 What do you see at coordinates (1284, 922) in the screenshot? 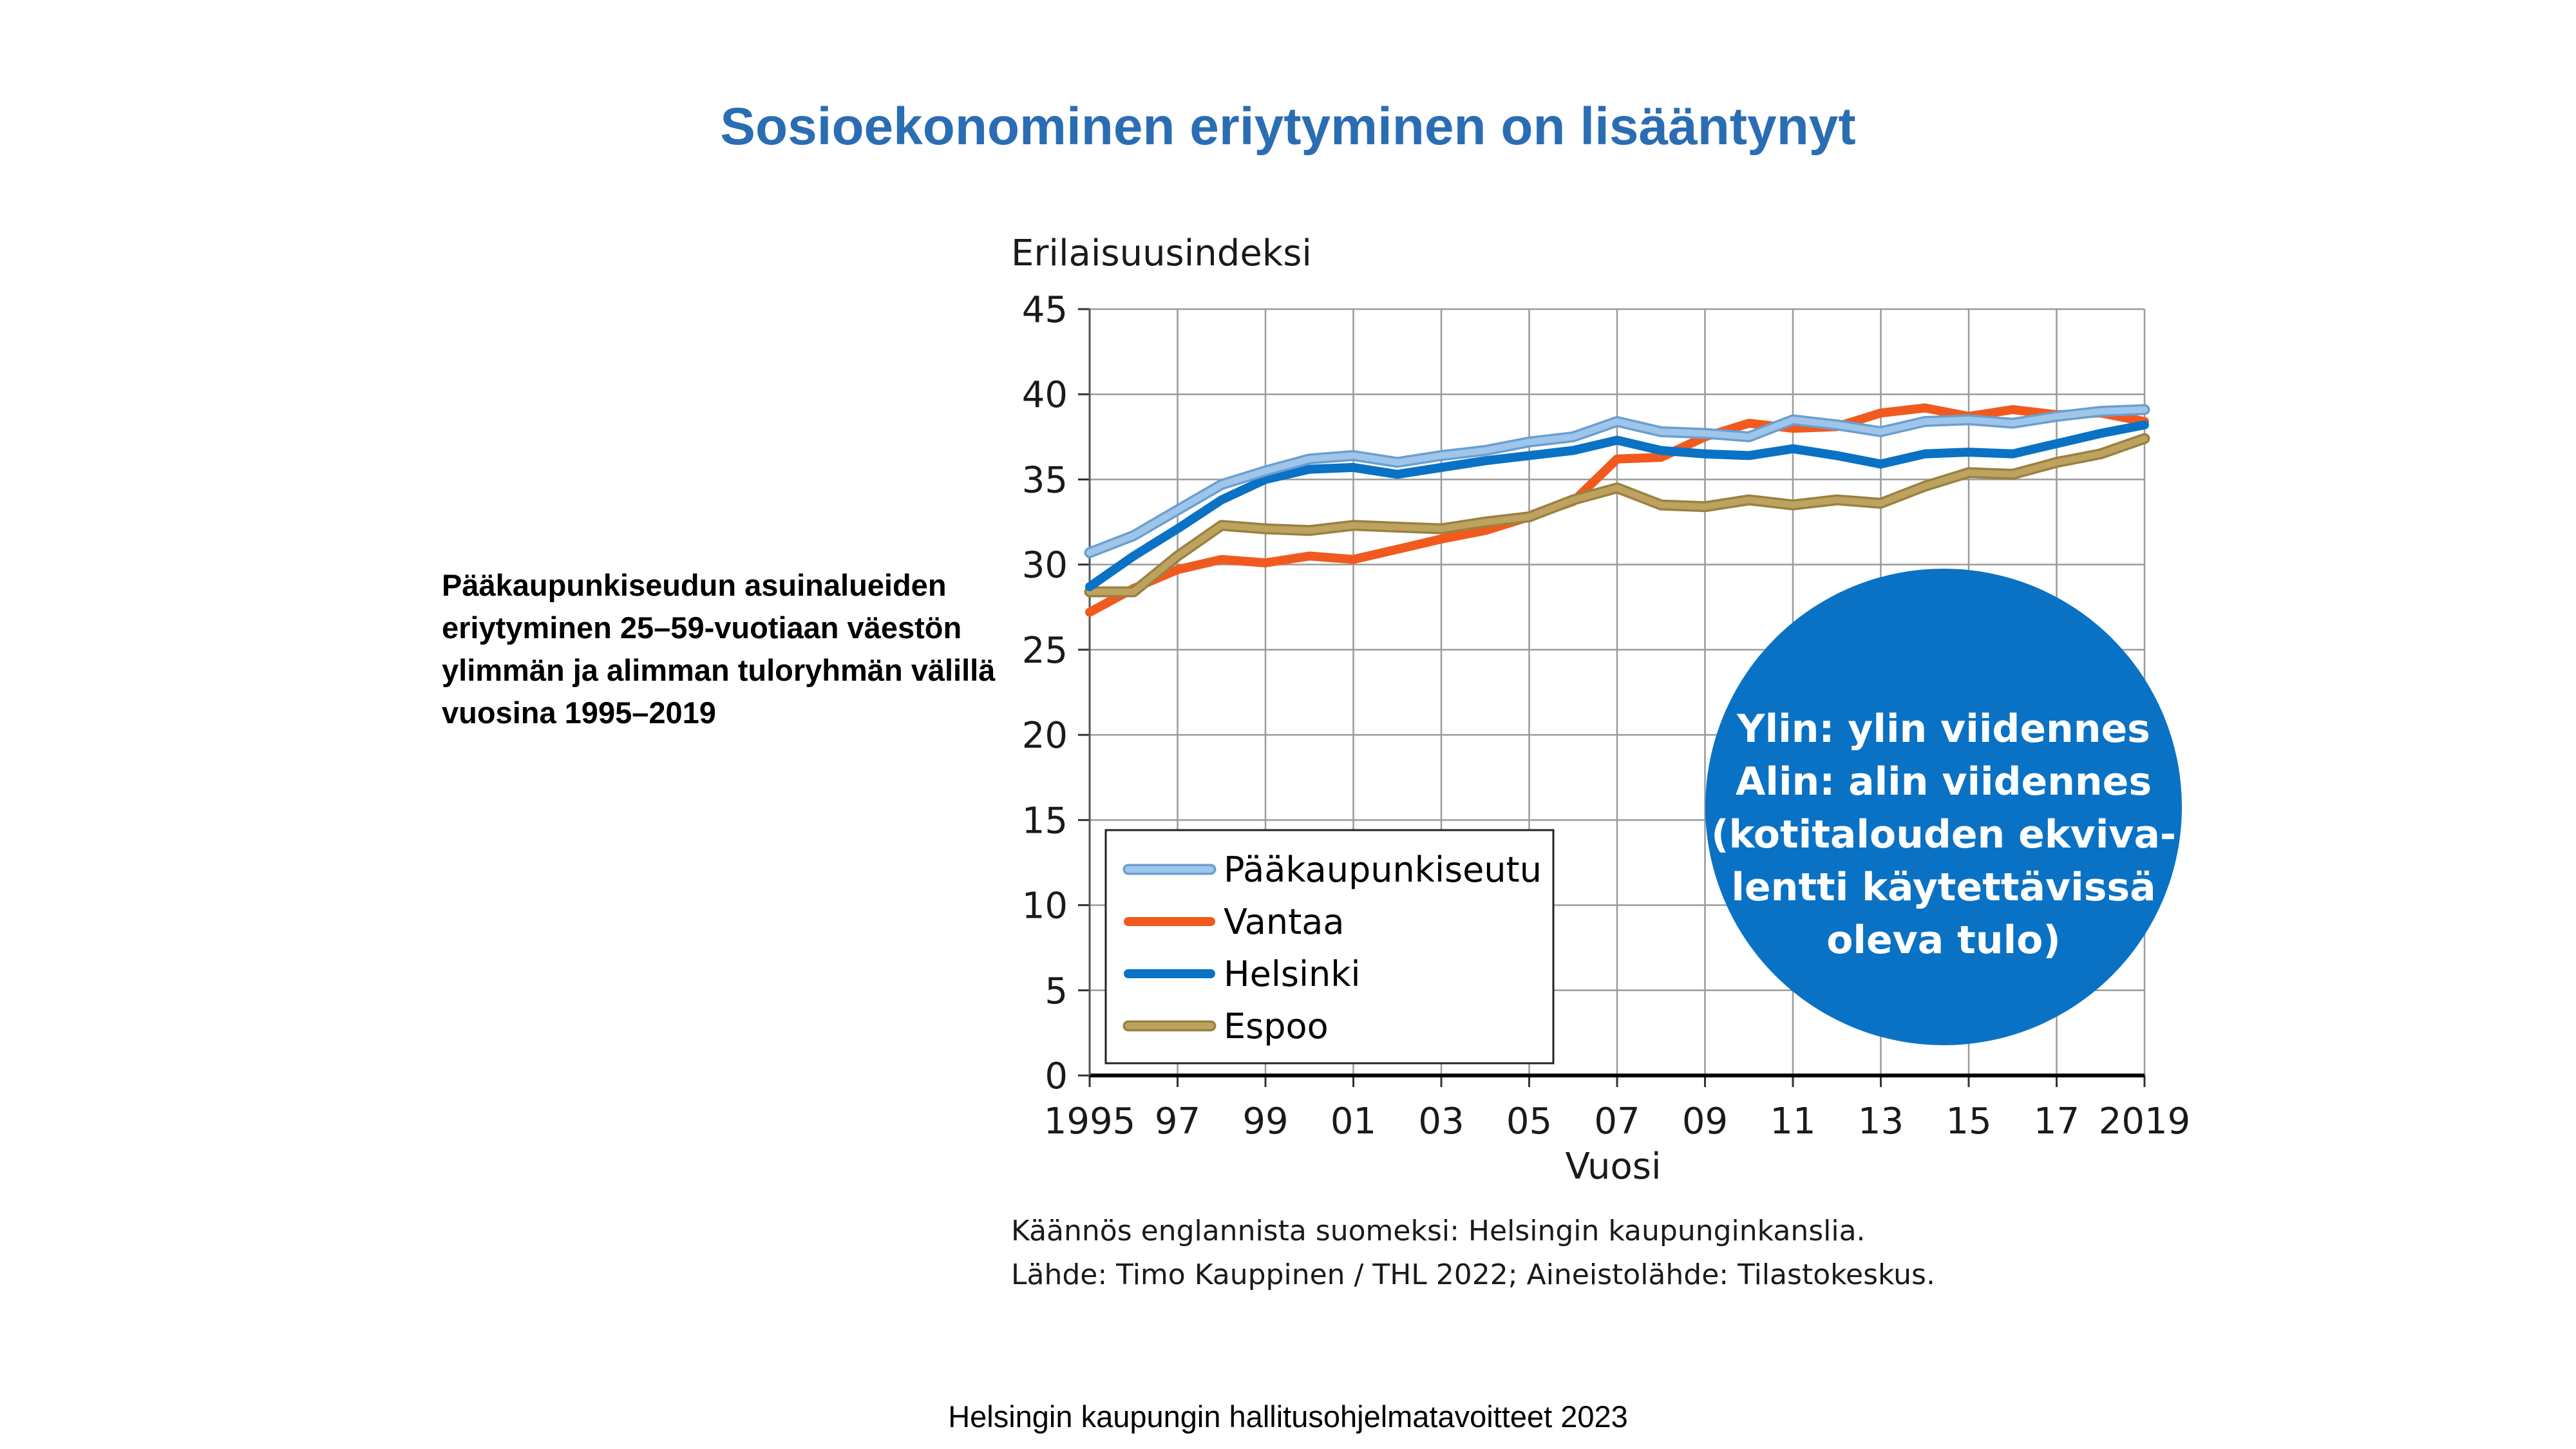
I see `legend-label-vantaa: Vantaa` at bounding box center [1284, 922].